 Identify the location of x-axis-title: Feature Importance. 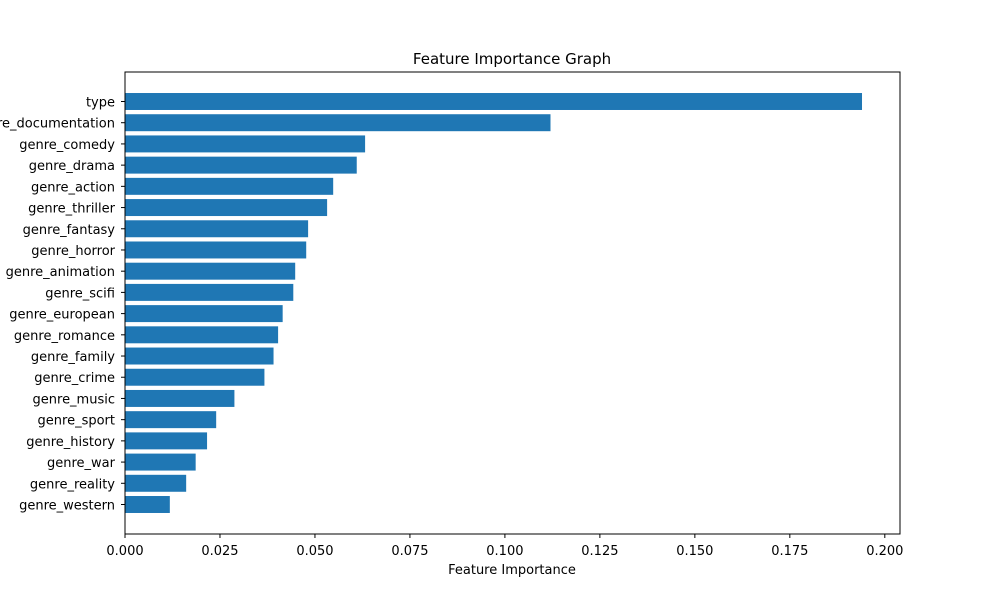
(512, 570).